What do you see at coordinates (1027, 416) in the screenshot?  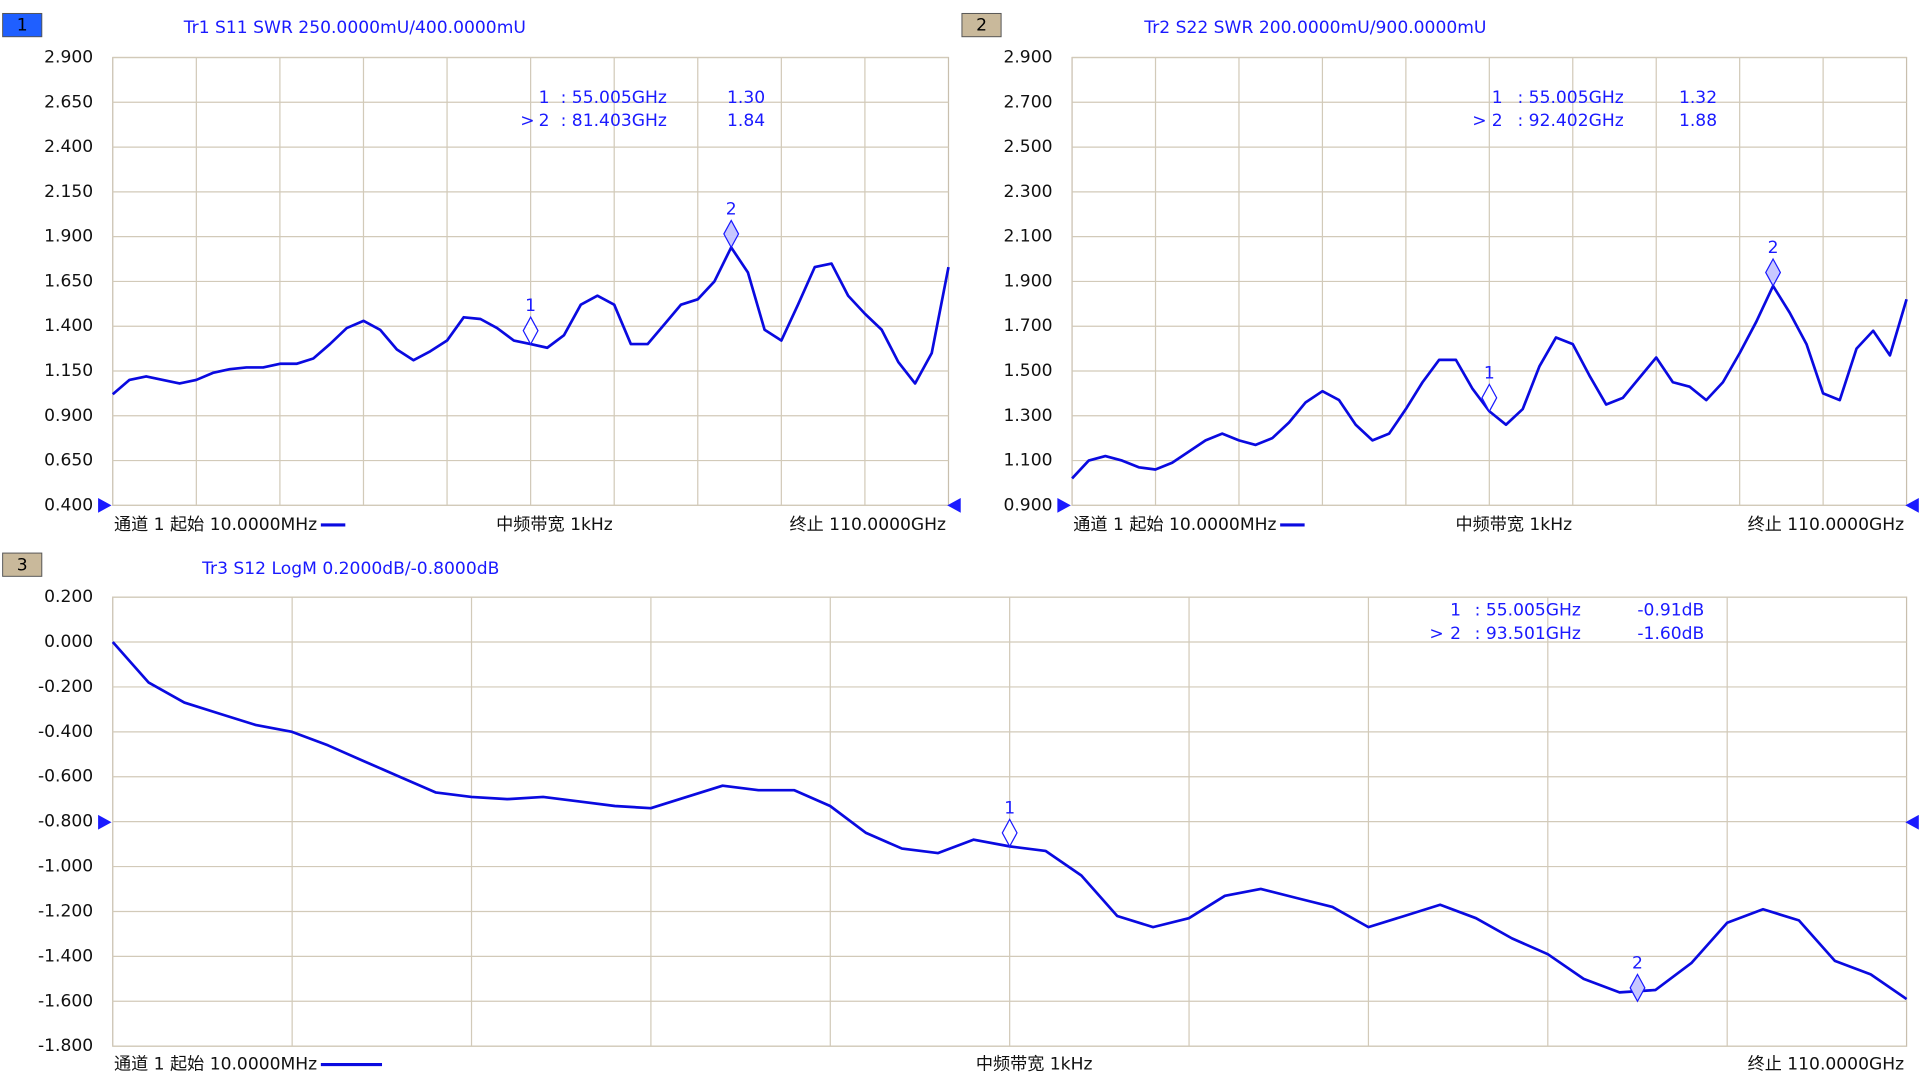 I see `y-tick-label: 1.300` at bounding box center [1027, 416].